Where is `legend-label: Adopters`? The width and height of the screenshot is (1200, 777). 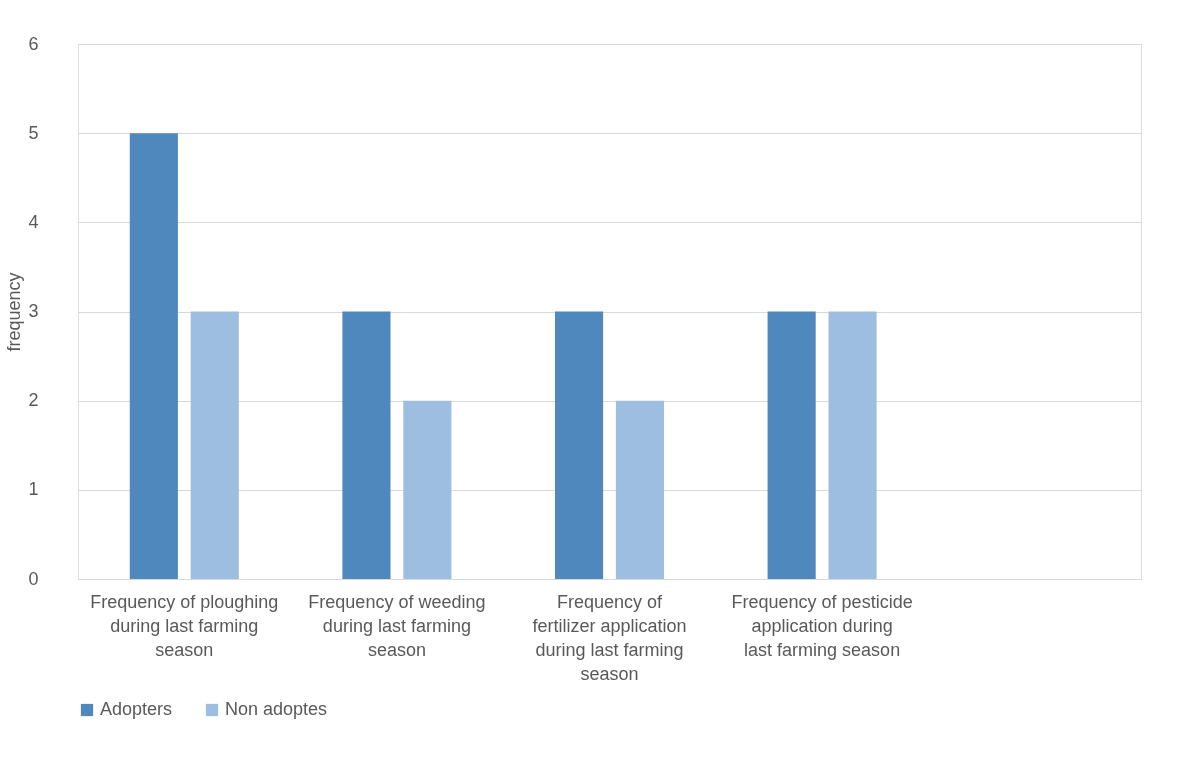 legend-label: Adopters is located at coordinates (136, 709).